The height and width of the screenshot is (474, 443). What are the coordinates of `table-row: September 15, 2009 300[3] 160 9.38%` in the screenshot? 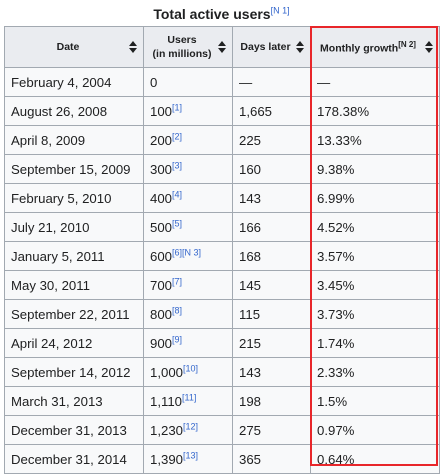 It's located at (222, 169).